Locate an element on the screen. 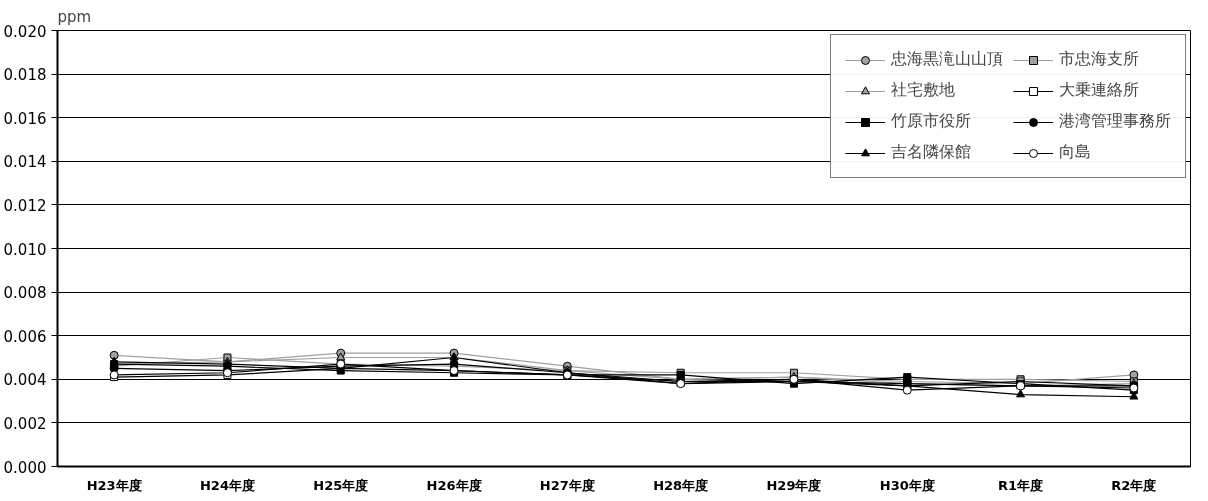  x-tick-label: H29年度 is located at coordinates (794, 485).